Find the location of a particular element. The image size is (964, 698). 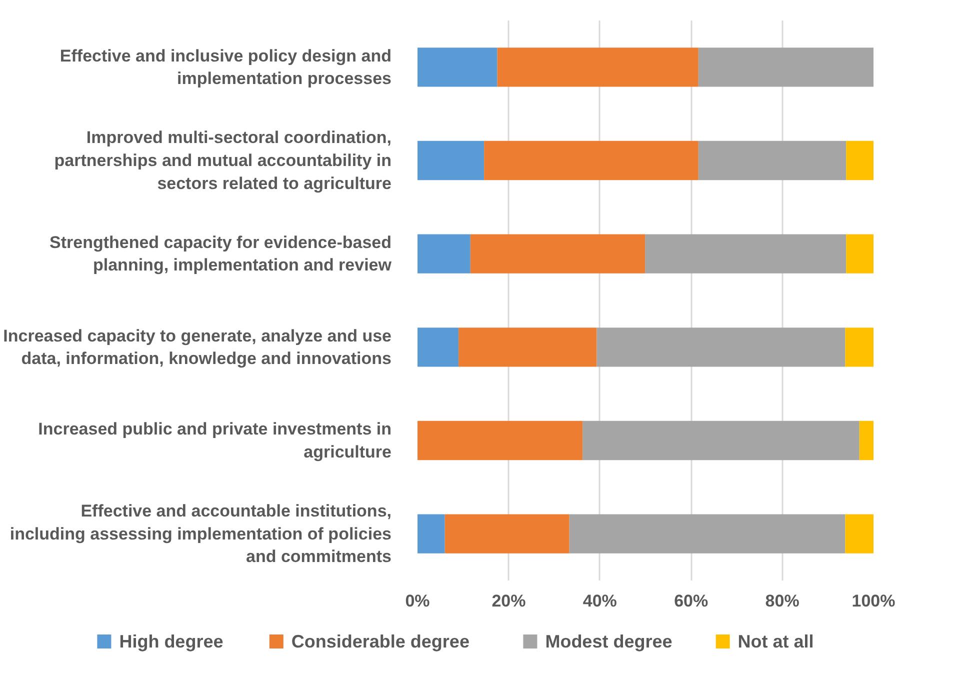

y-tick-label: Effective and inclusive policy design and implementation processes is located at coordinates (226, 67).